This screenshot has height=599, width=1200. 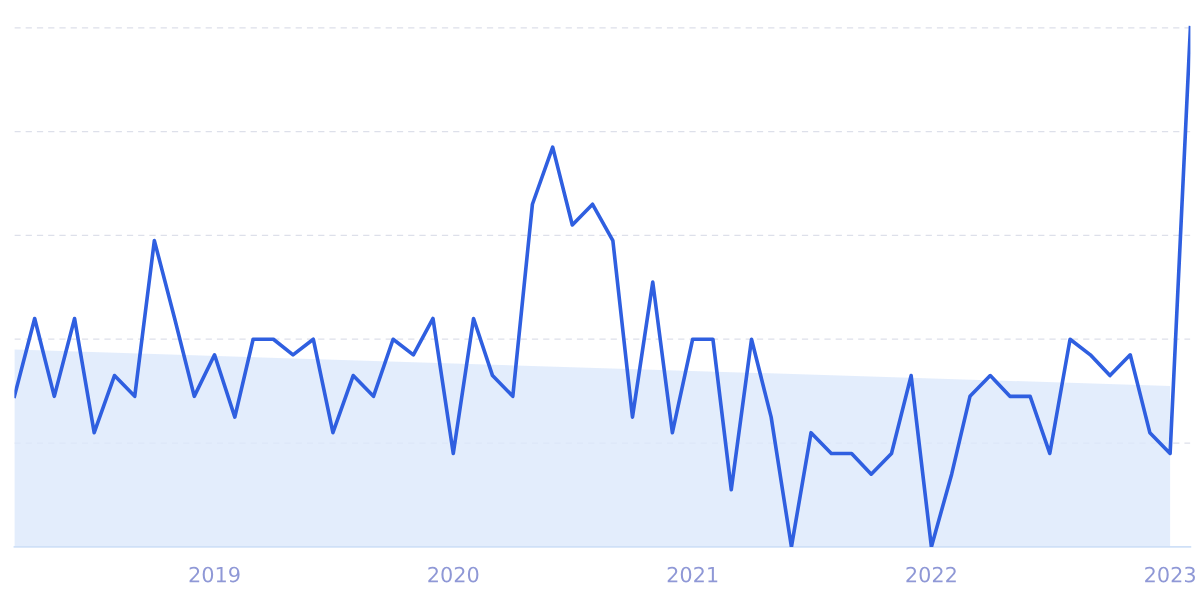 What do you see at coordinates (453, 574) in the screenshot?
I see `x-tick-label: 2020` at bounding box center [453, 574].